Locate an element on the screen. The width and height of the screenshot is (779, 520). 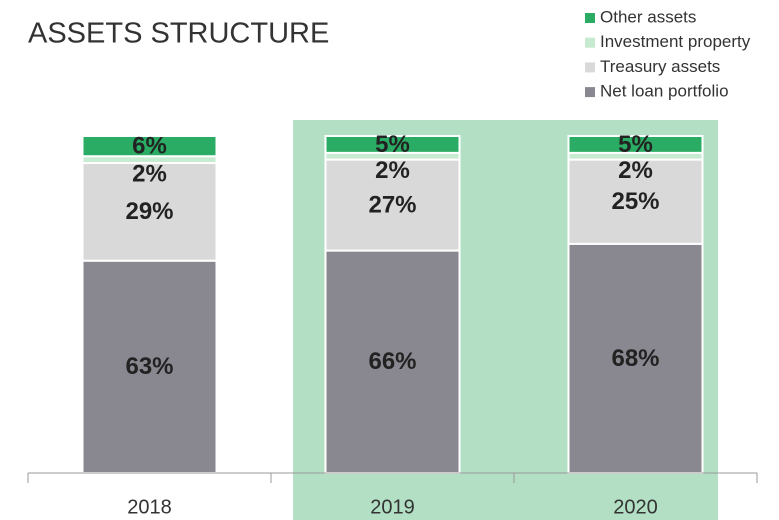
data-label: 66% is located at coordinates (392, 361).